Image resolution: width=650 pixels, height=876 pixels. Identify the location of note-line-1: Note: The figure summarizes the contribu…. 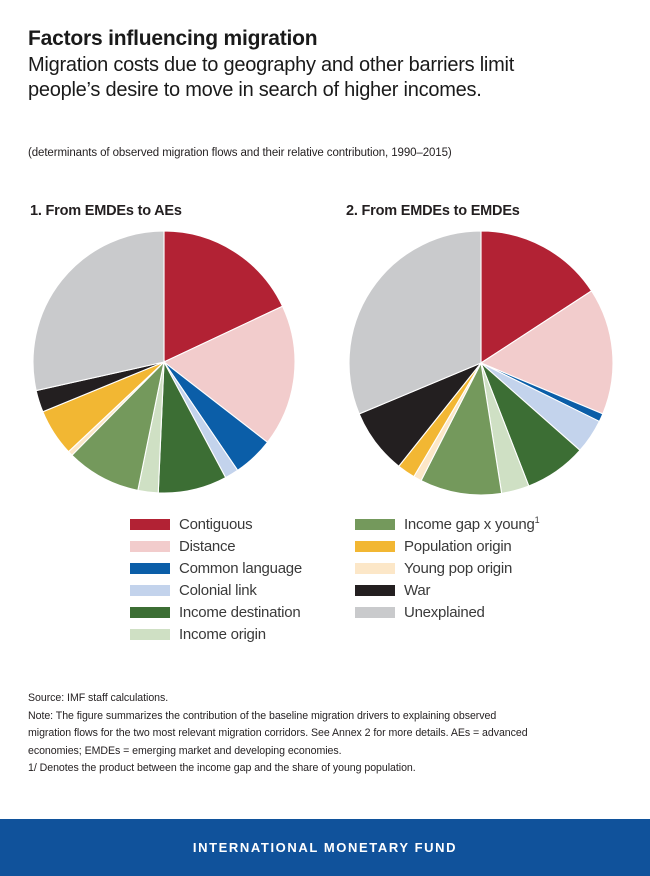
(262, 715).